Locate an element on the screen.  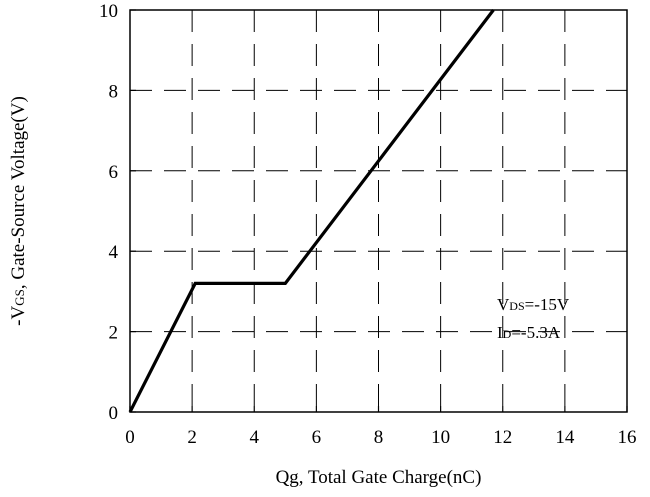
y-axis-label-subscript: GS is located at coordinates (19, 297).